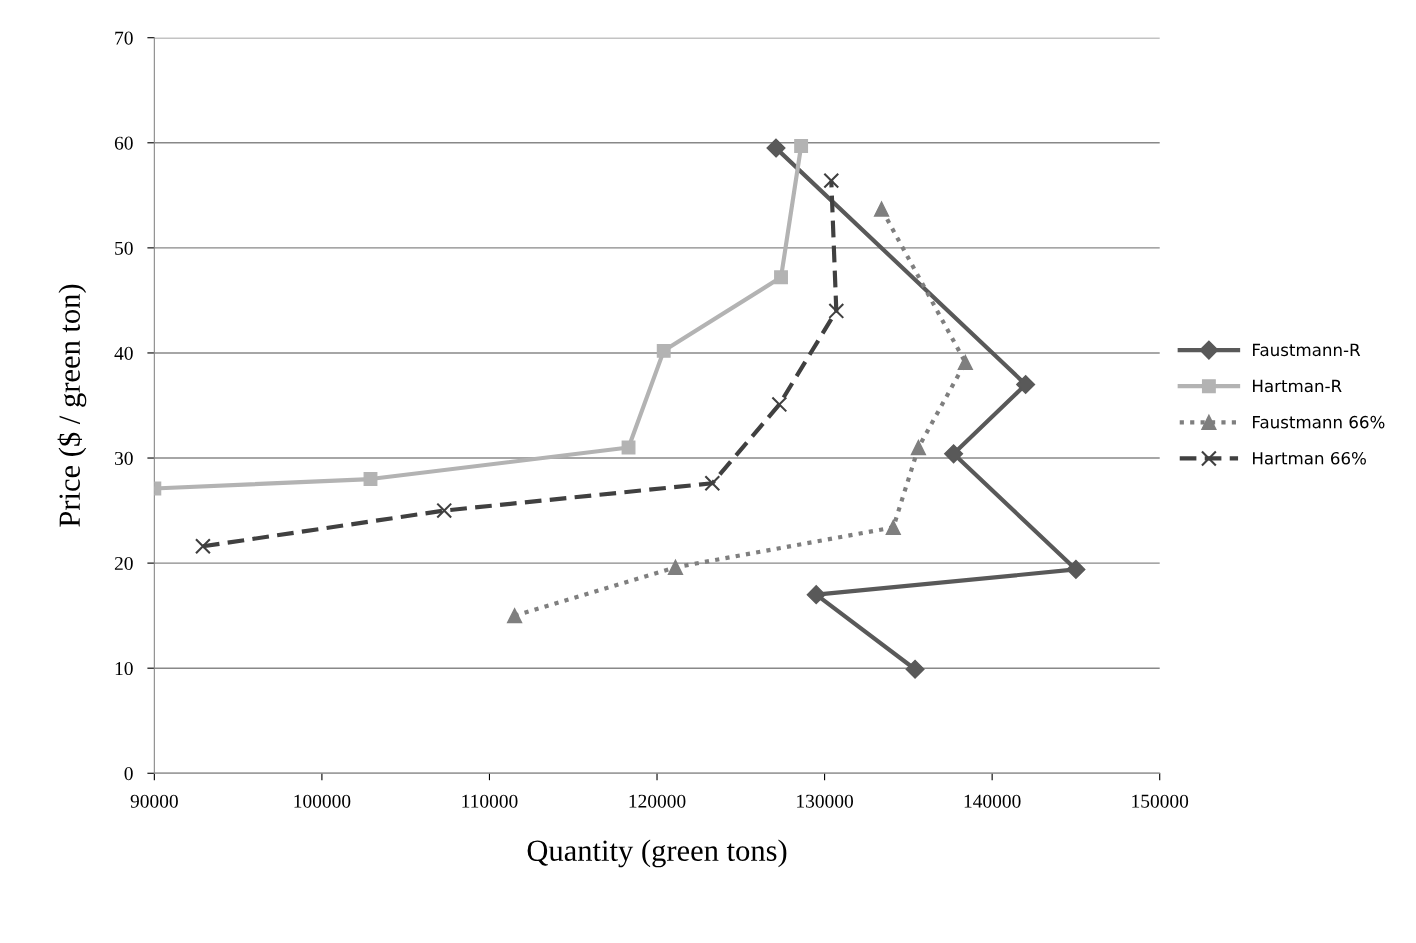 The width and height of the screenshot is (1416, 943). I want to click on y-tick-label: 60, so click(123, 143).